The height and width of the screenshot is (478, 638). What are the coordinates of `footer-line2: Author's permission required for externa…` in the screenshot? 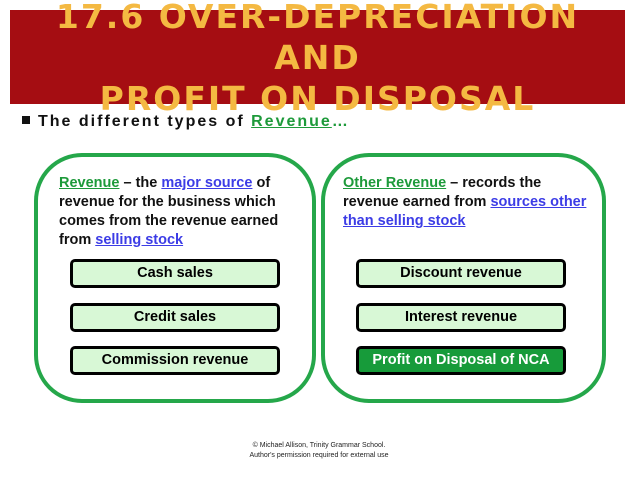 It's located at (319, 455).